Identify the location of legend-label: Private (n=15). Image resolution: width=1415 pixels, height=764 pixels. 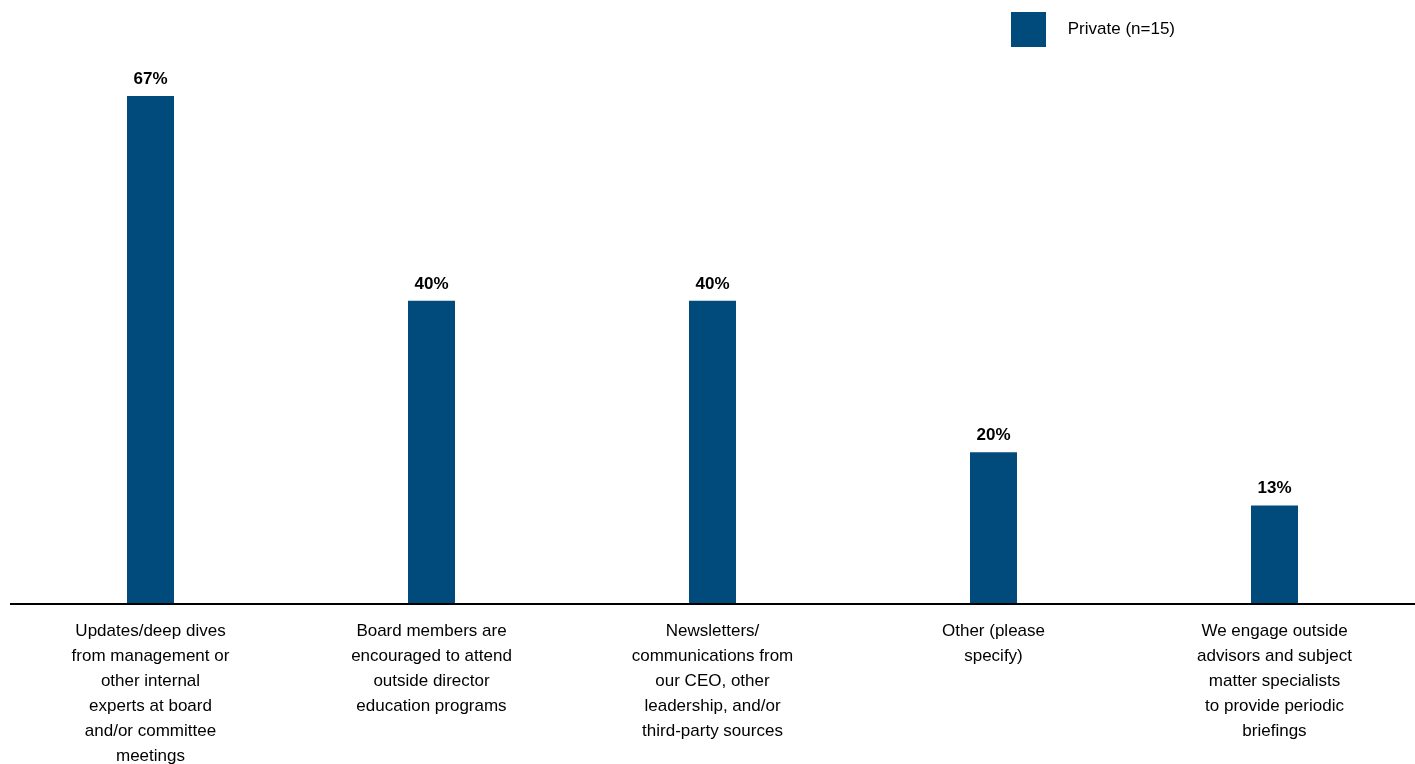
(1121, 28).